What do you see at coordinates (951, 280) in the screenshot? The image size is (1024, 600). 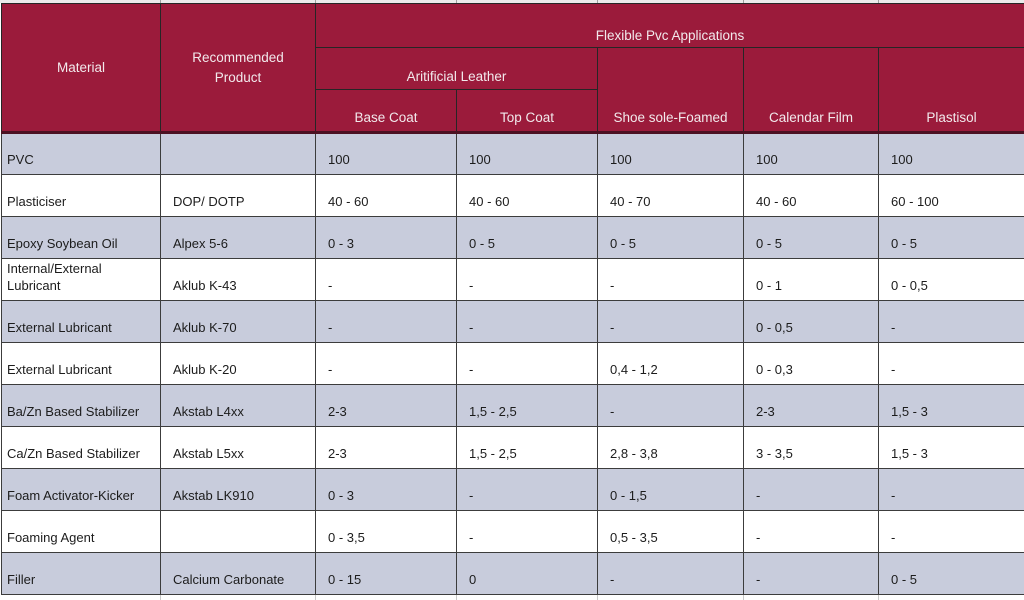 I see `cell-plastisol: 0 - 0,5` at bounding box center [951, 280].